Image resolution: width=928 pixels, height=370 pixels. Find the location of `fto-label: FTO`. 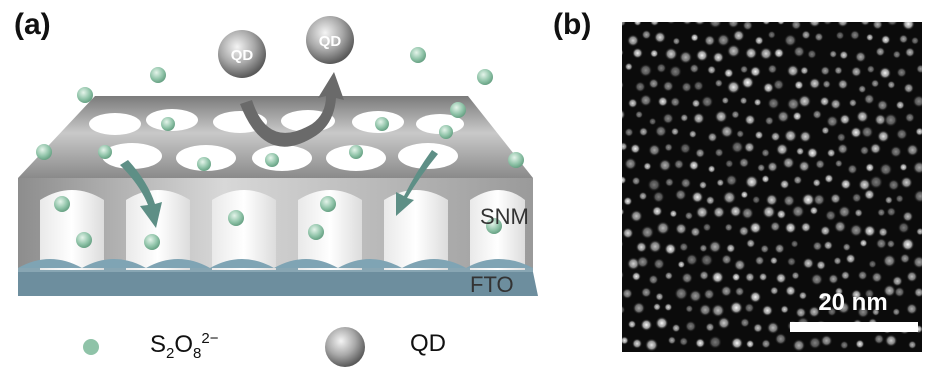

fto-label: FTO is located at coordinates (492, 284).